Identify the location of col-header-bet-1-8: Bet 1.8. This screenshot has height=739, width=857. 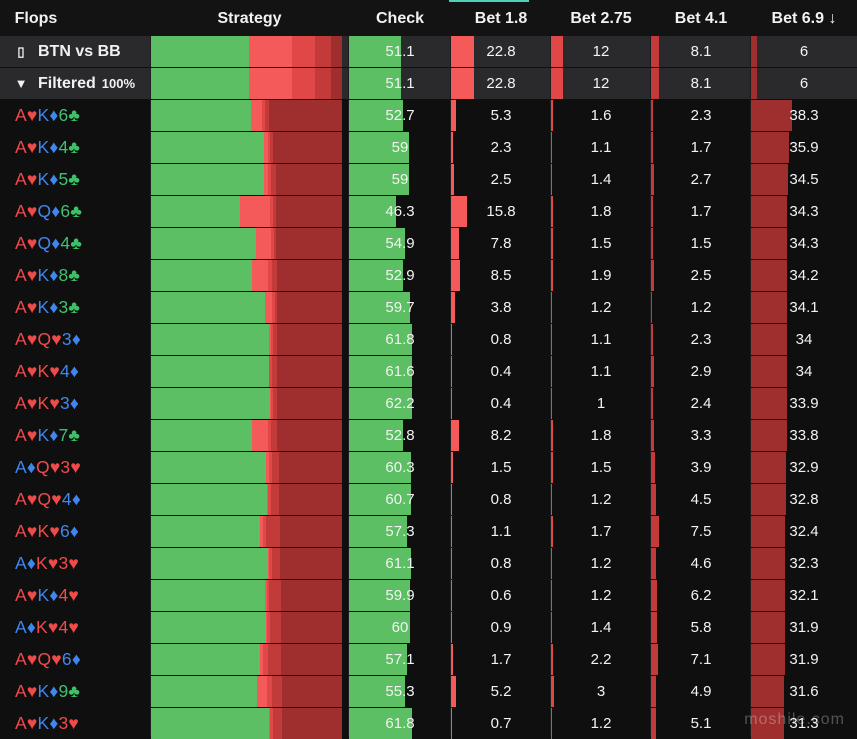
(501, 18).